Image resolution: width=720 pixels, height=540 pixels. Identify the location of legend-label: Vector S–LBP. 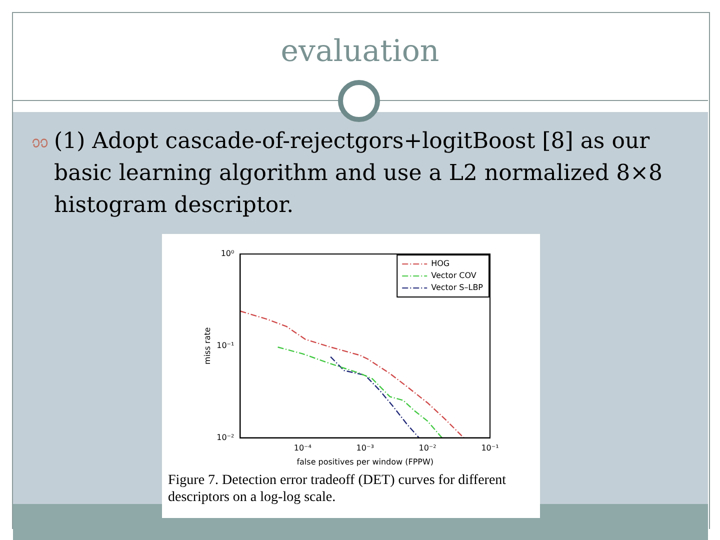
(457, 287).